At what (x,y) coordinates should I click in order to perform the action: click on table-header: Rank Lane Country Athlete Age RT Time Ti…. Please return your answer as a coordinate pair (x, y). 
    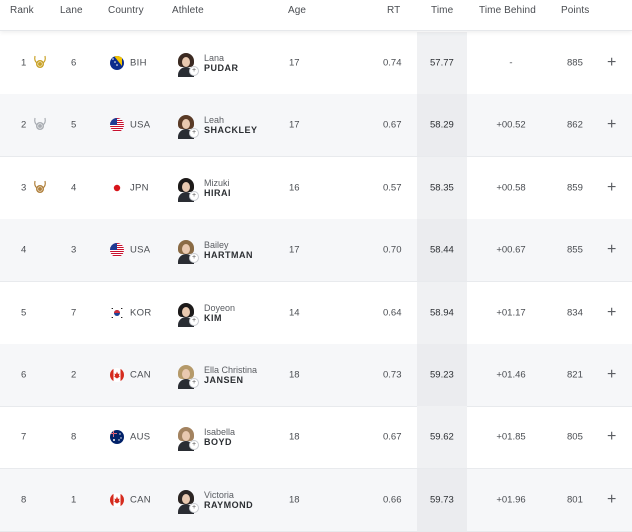
    Looking at the image, I should click on (316, 15).